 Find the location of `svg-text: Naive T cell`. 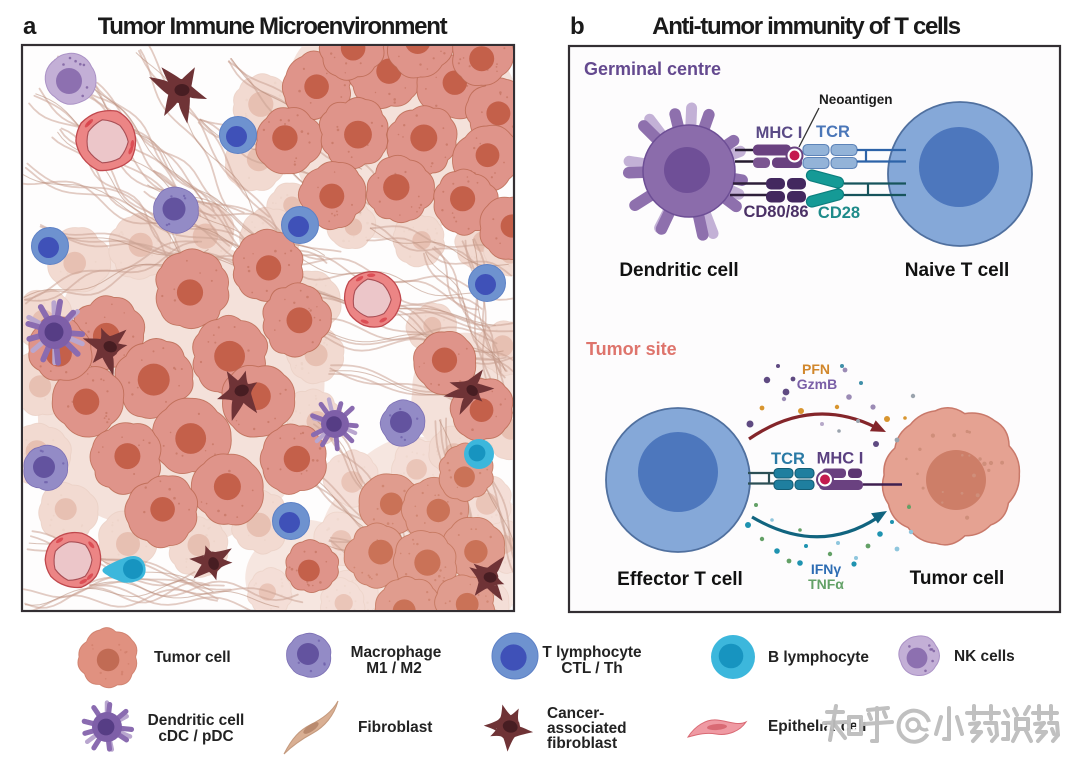

svg-text: Naive T cell is located at coordinates (957, 270).